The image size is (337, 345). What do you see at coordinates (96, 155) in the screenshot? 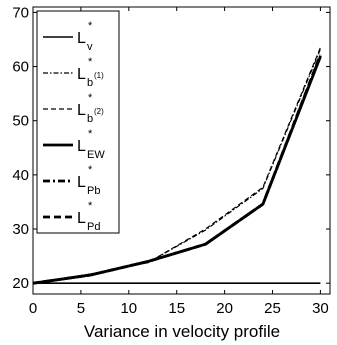
I see `legend-label-sub: EW` at bounding box center [96, 155].